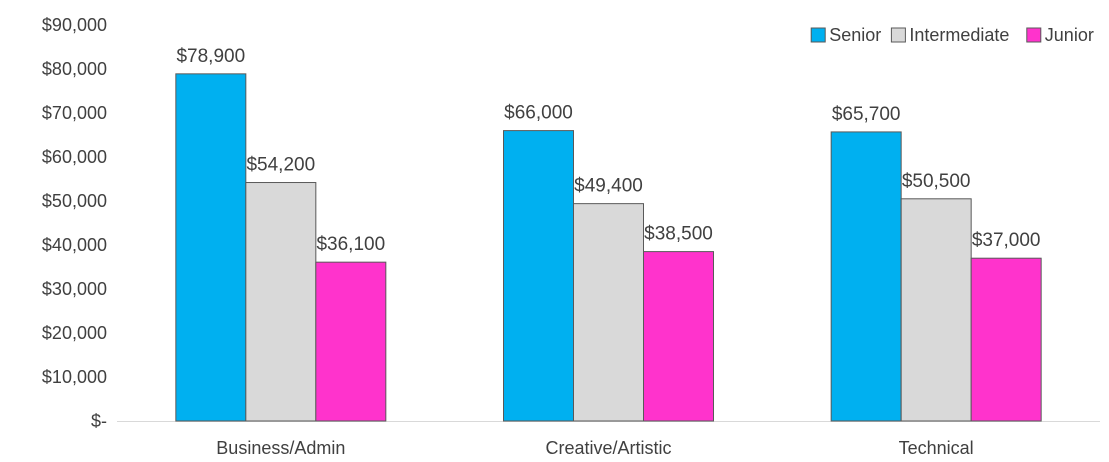  I want to click on legend-label-junior: Junior, so click(1069, 35).